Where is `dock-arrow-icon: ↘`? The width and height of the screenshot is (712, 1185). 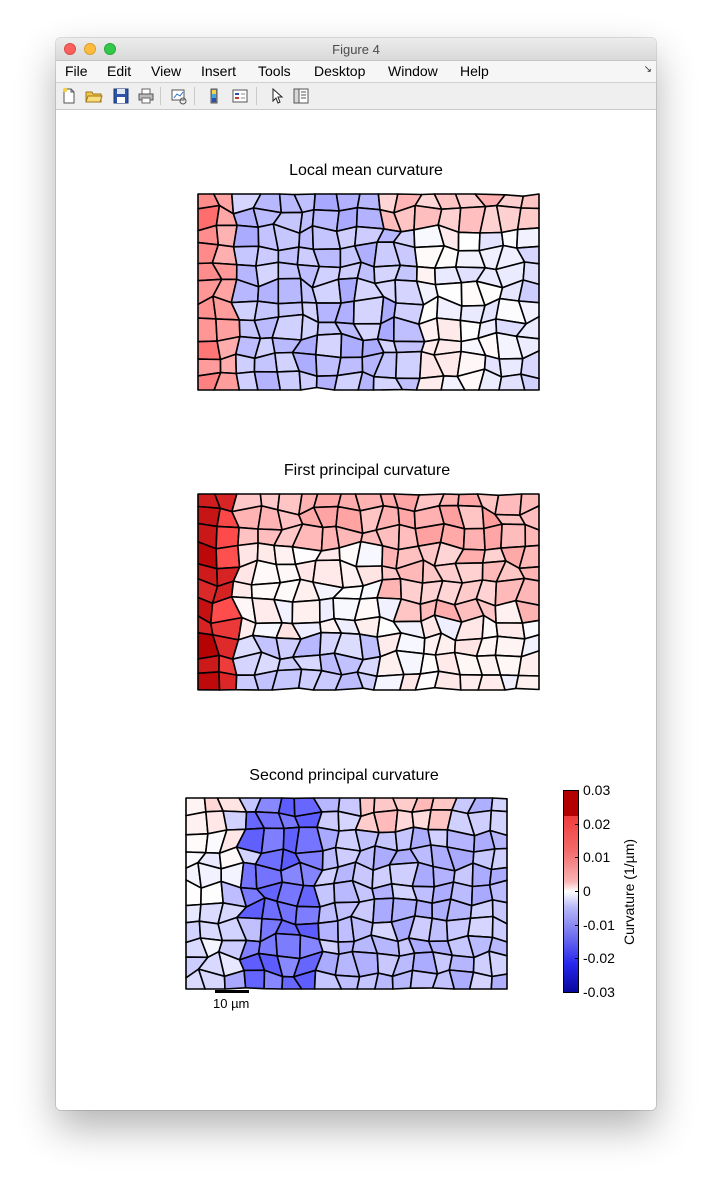
dock-arrow-icon: ↘ is located at coordinates (647, 69).